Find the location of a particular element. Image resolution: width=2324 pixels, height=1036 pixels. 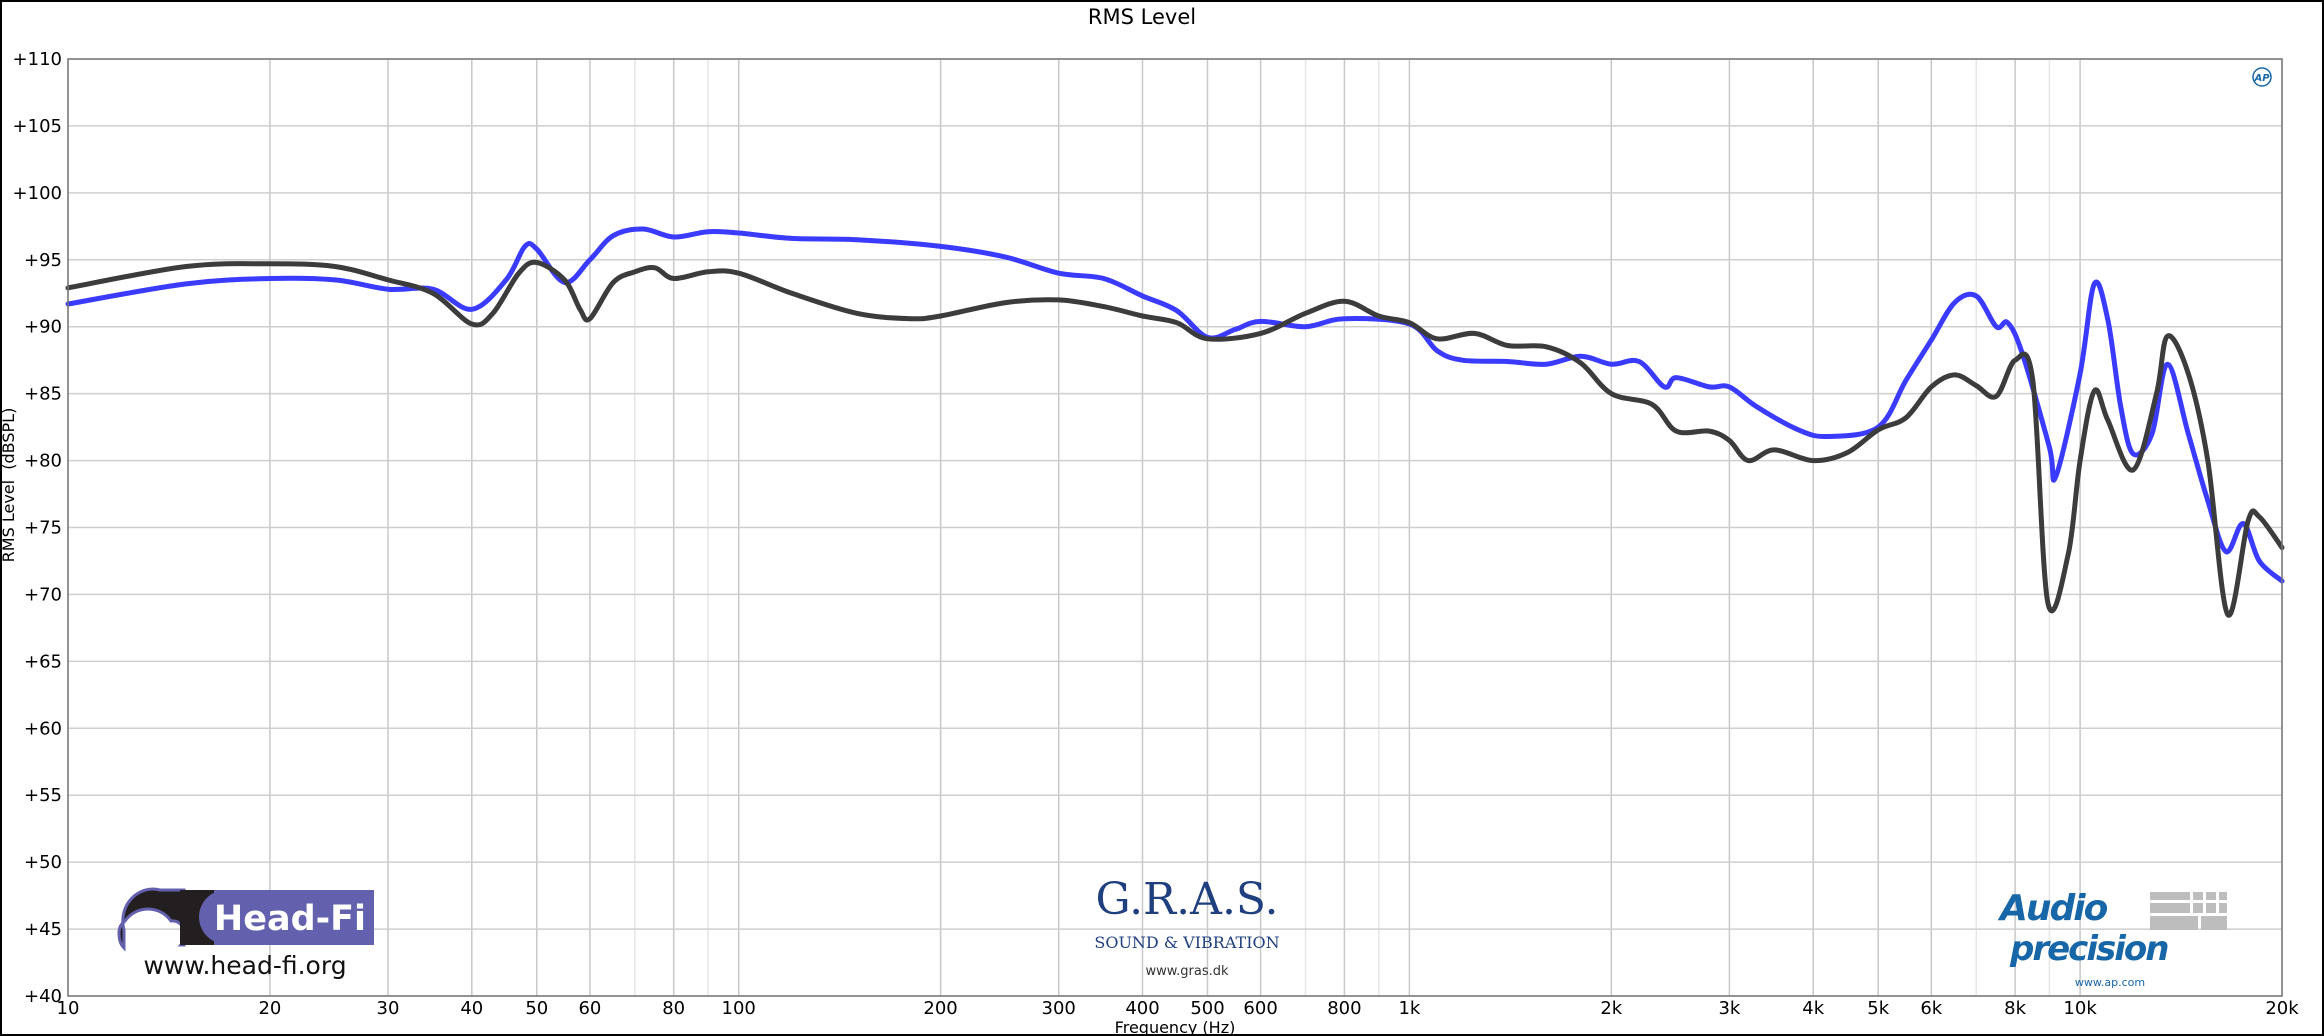

audio-precision-logo: Audio precision www.ap.com is located at coordinates (2112, 938).